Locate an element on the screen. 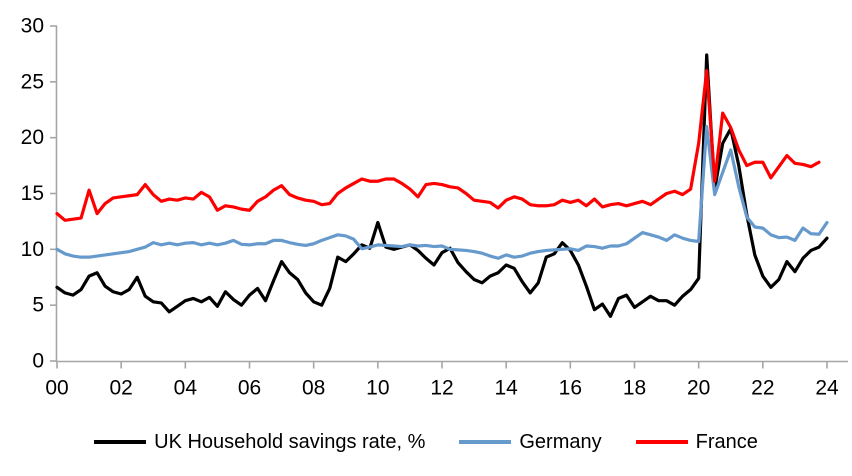 The image size is (852, 476). legend-label-germany: Germany is located at coordinates (560, 442).